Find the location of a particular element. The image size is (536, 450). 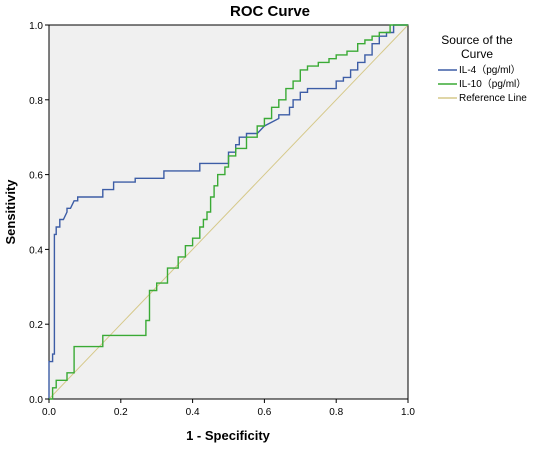

x-tick-label: 0.8 is located at coordinates (336, 412).